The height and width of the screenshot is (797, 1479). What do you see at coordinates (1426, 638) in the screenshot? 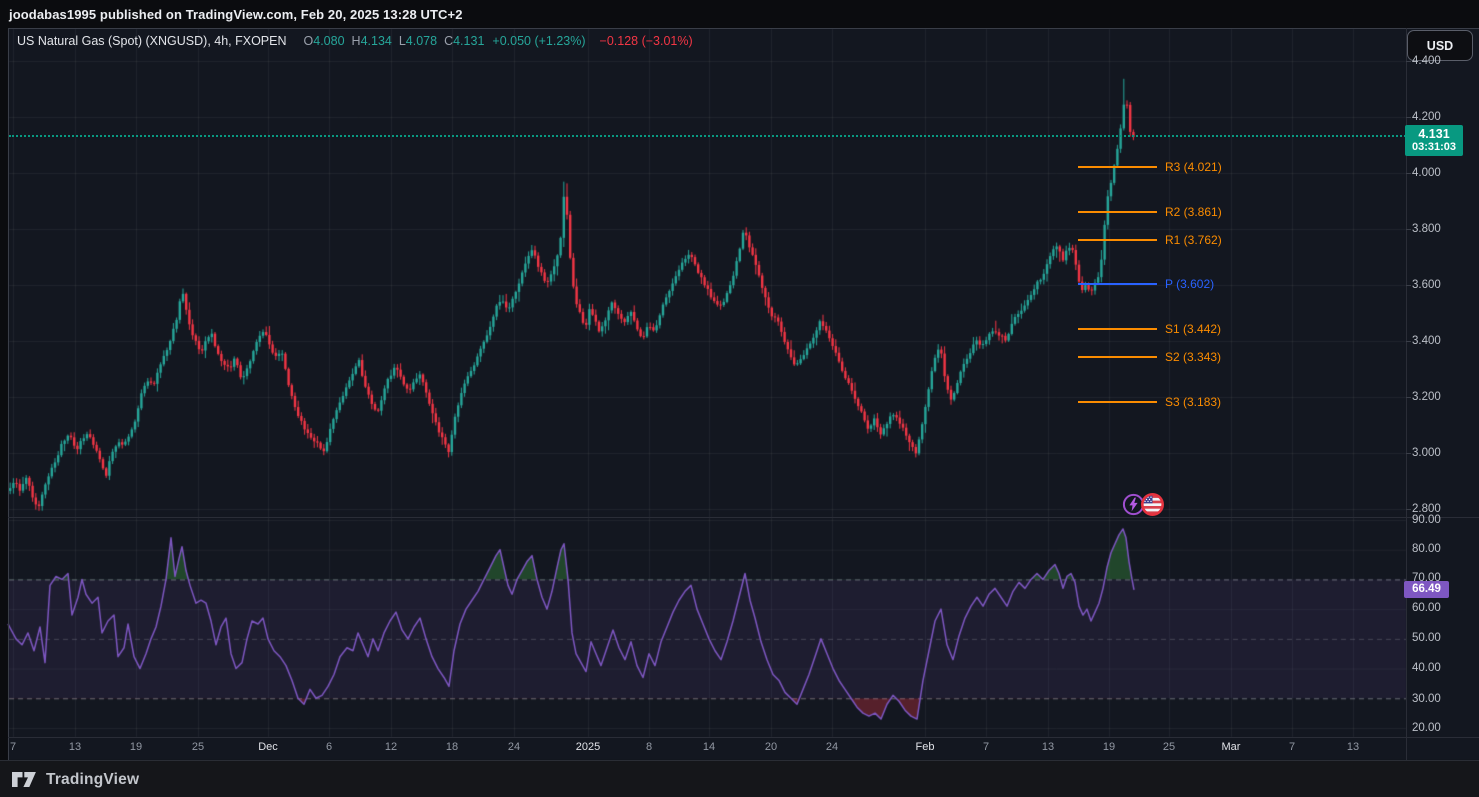
I see `rsi-scale-label: 50.00` at bounding box center [1426, 638].